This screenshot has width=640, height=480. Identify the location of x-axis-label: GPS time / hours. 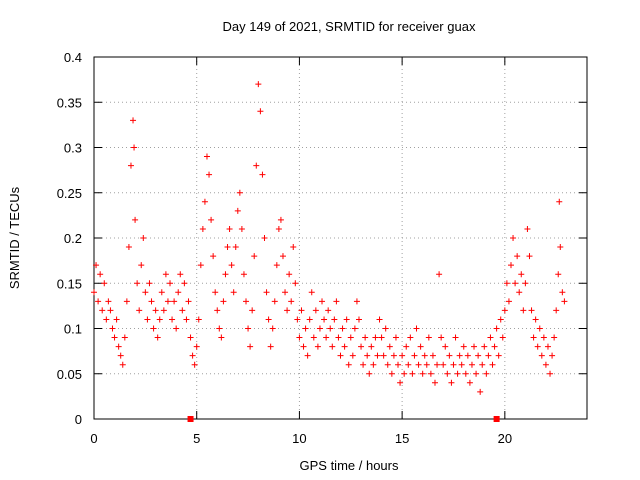
(349, 465).